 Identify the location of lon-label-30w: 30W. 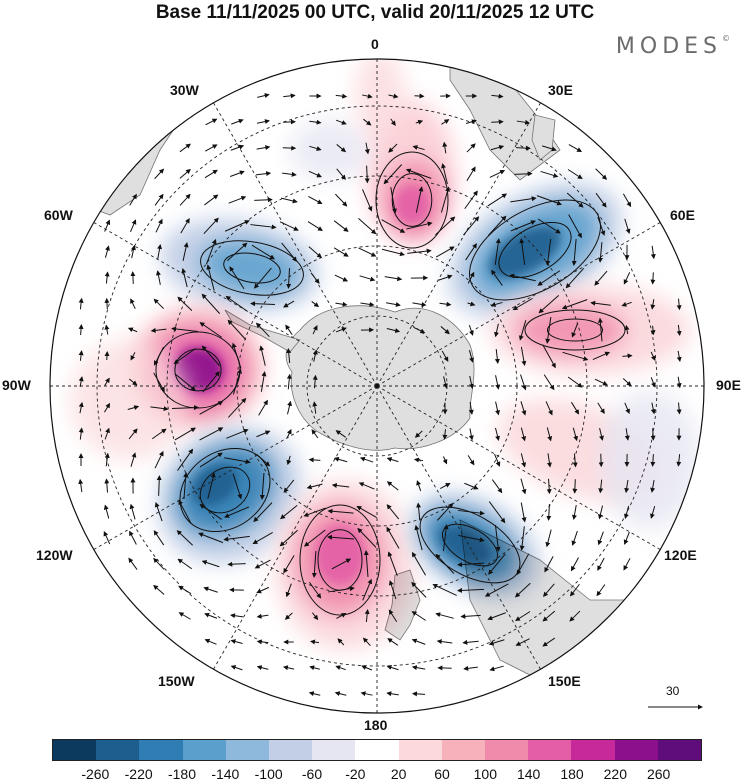
(184, 90).